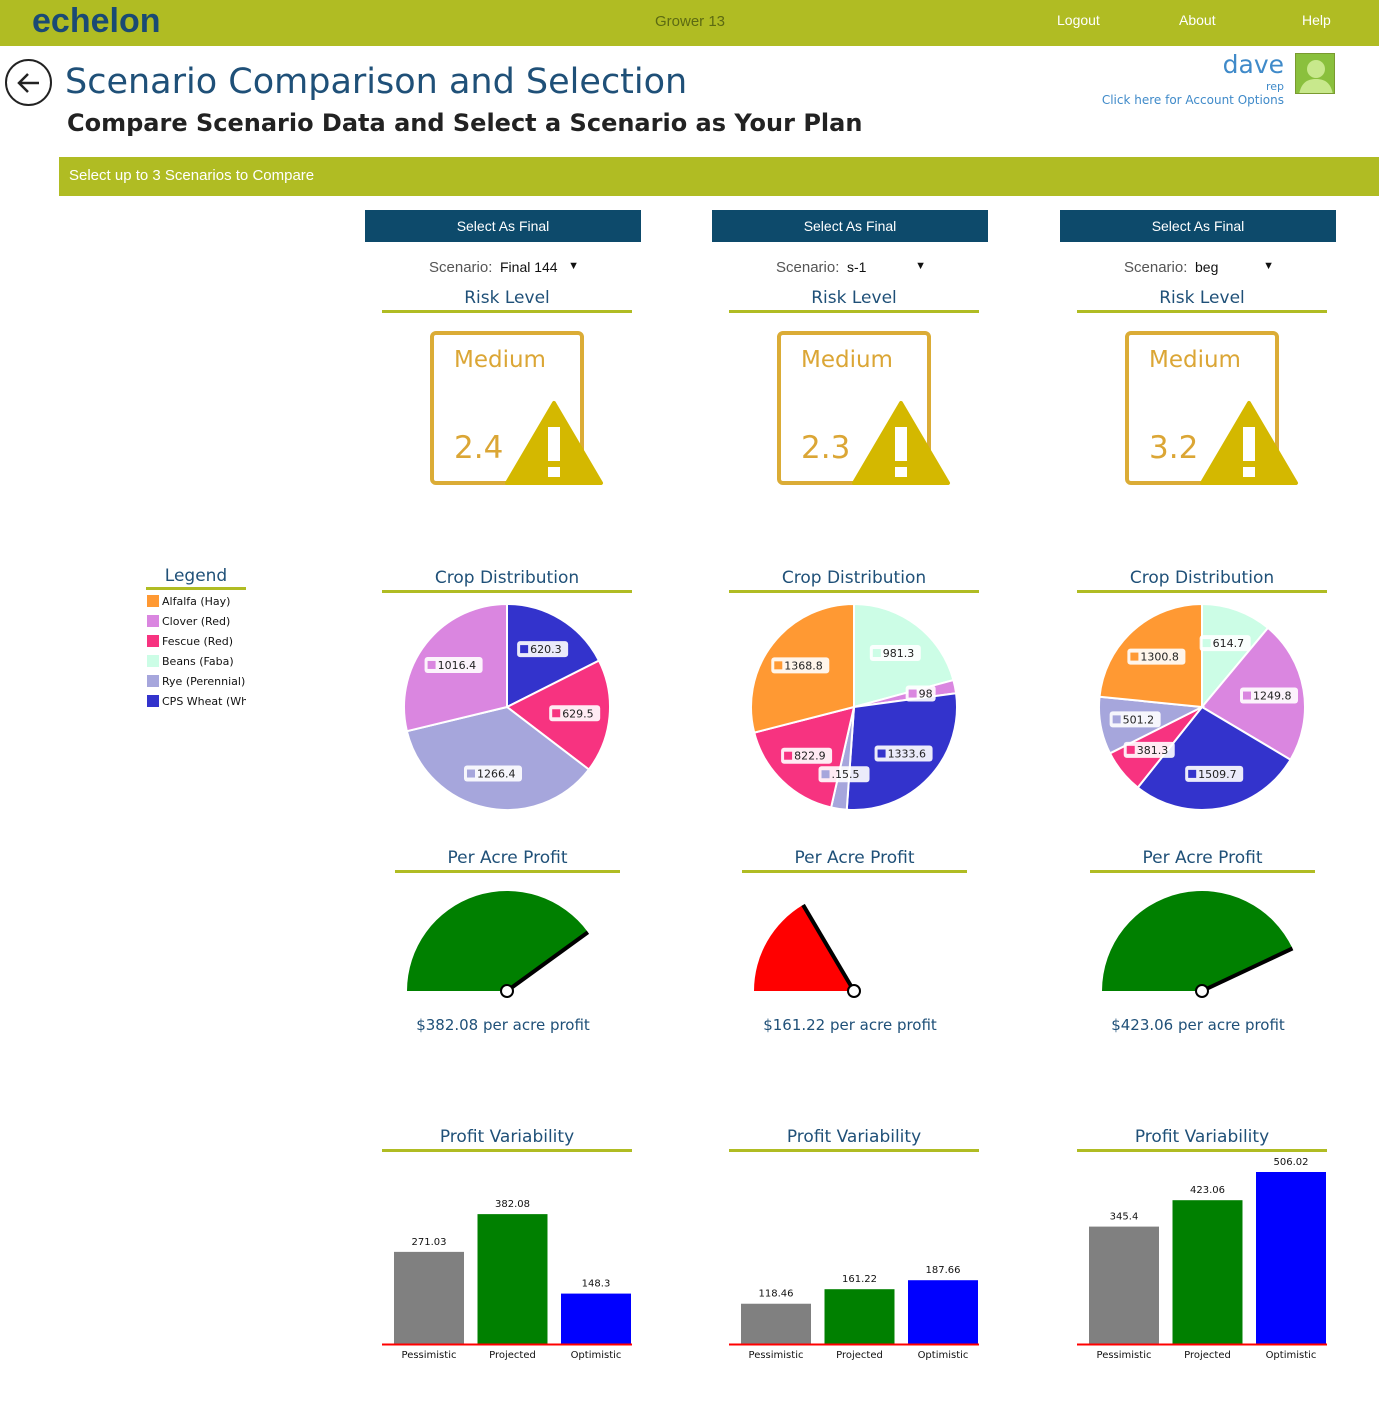  What do you see at coordinates (920, 693) in the screenshot?
I see `pie-data-label: 98` at bounding box center [920, 693].